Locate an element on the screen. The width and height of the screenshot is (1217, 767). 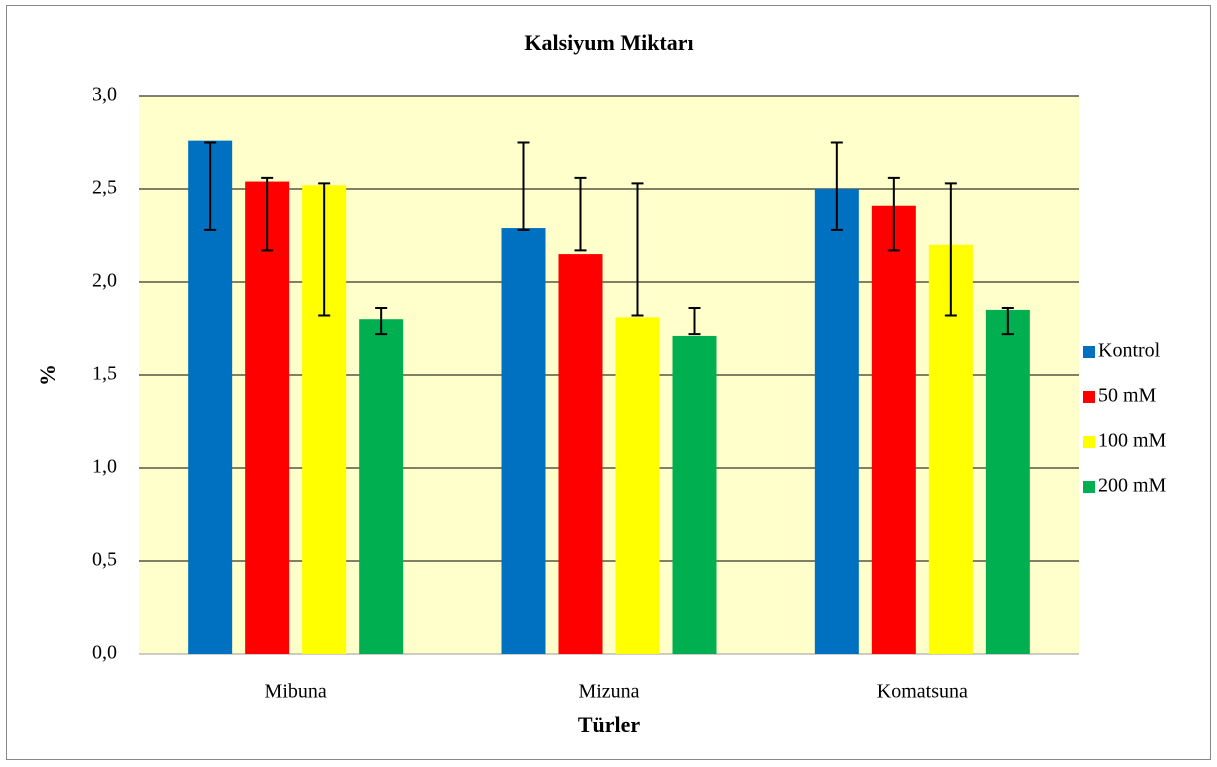
y-tick-label: 2,0 is located at coordinates (104, 281).